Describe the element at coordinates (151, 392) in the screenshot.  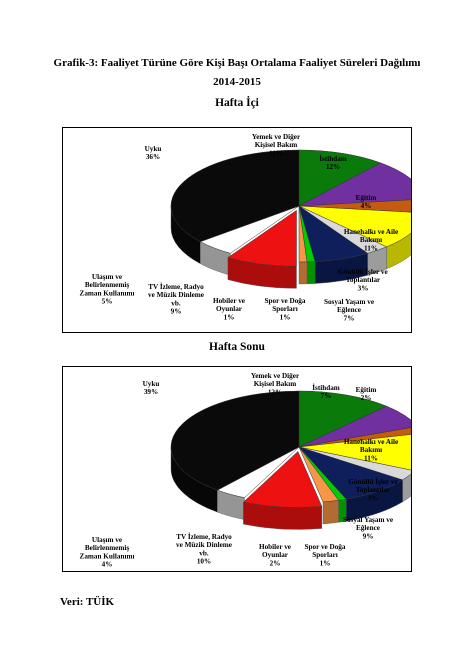
I see `weekend-value-uyku: 39%` at that location.